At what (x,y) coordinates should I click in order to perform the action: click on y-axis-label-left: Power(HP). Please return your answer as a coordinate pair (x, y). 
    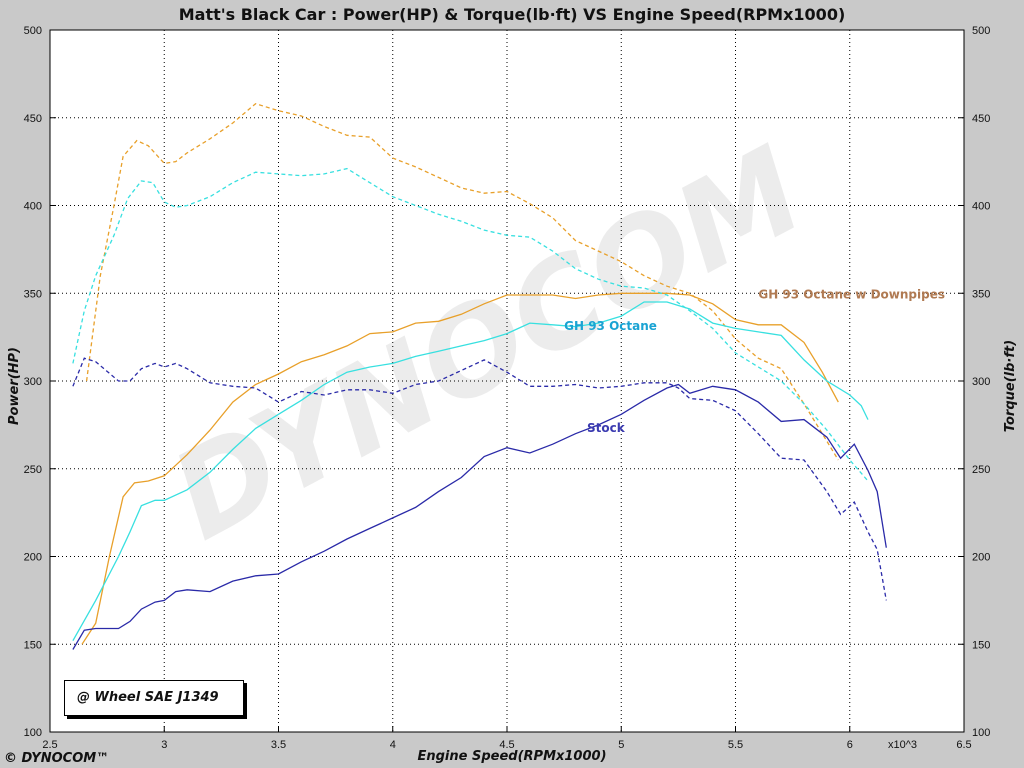
    Looking at the image, I should click on (14, 386).